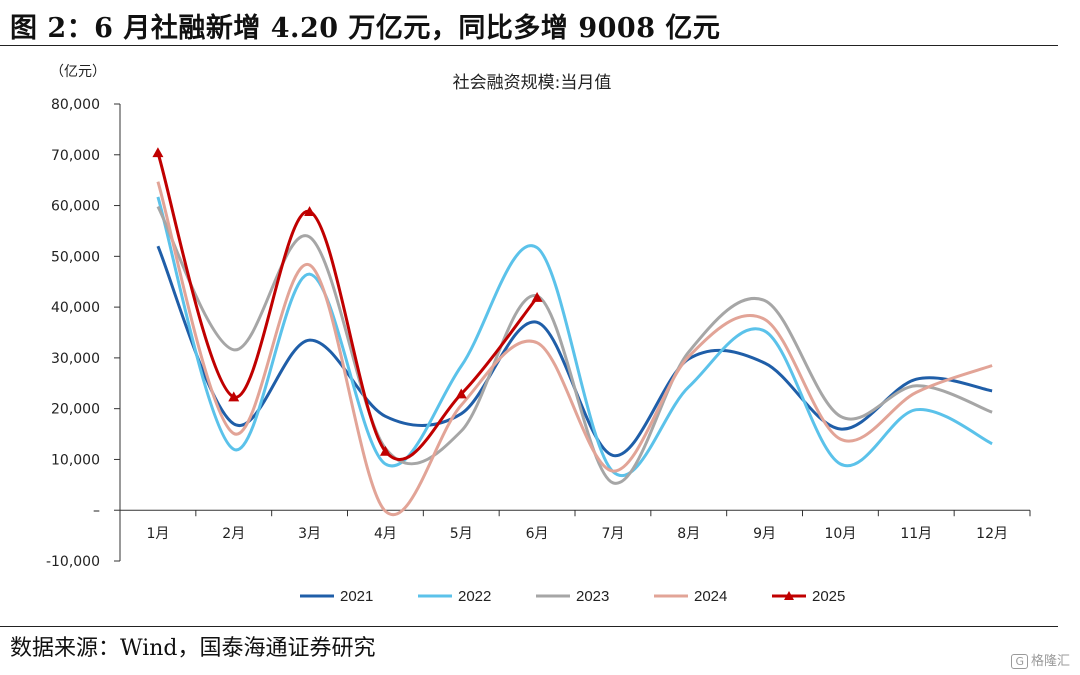  I want to click on y-tick-label: 70,000, so click(75, 156).